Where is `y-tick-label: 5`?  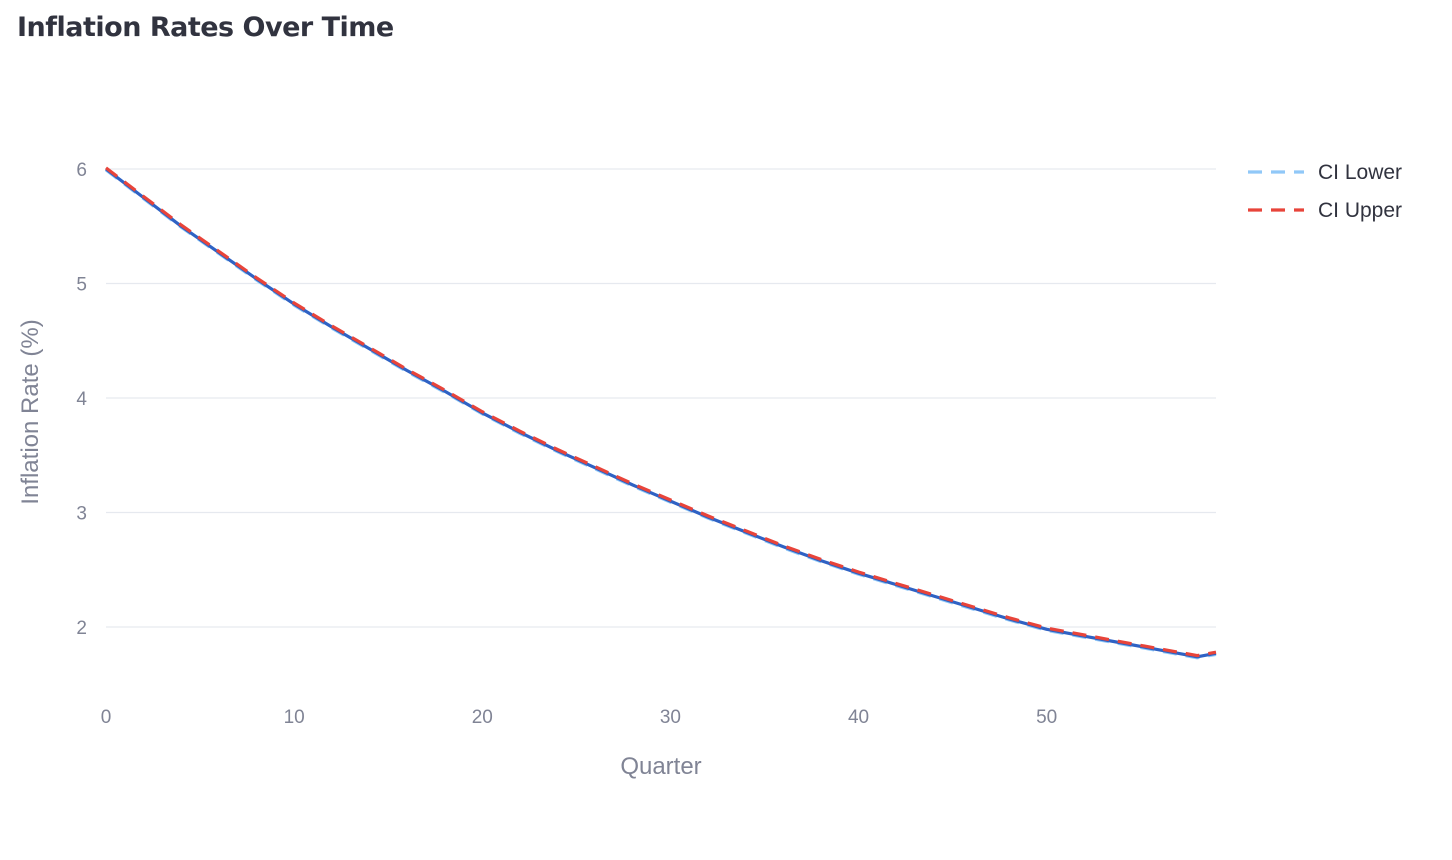 y-tick-label: 5 is located at coordinates (81, 285).